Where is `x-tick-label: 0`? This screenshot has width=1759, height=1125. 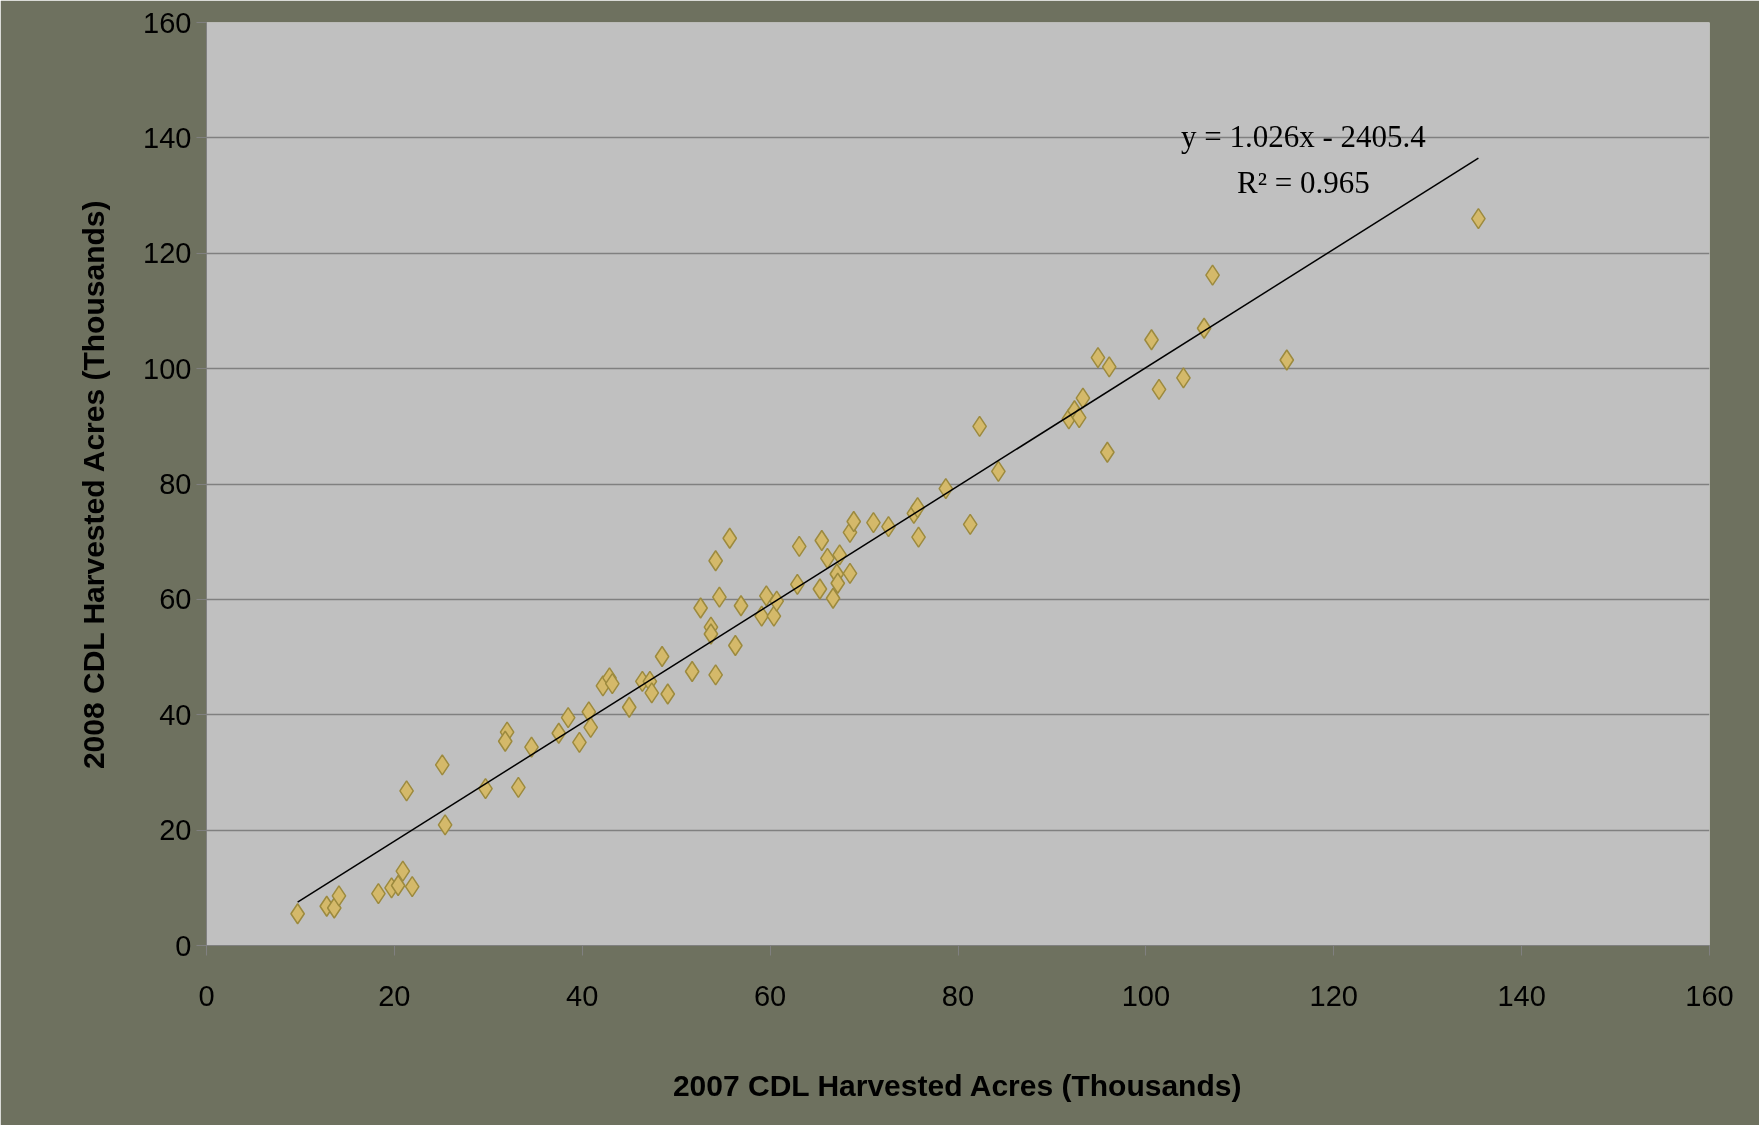
x-tick-label: 0 is located at coordinates (206, 995).